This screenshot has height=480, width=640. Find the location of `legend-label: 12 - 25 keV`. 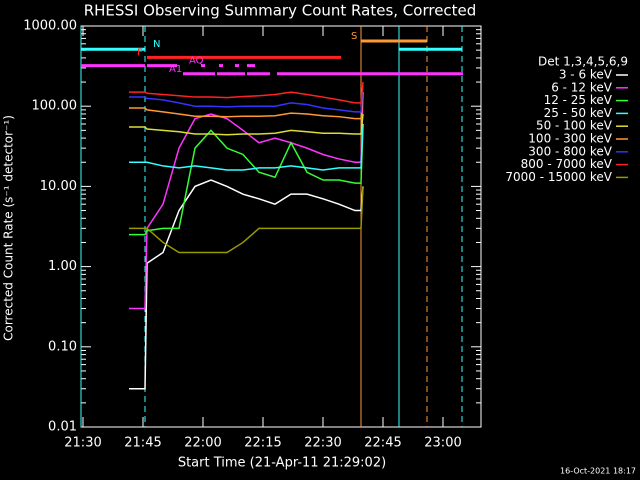

legend-label: 12 - 25 keV is located at coordinates (578, 100).